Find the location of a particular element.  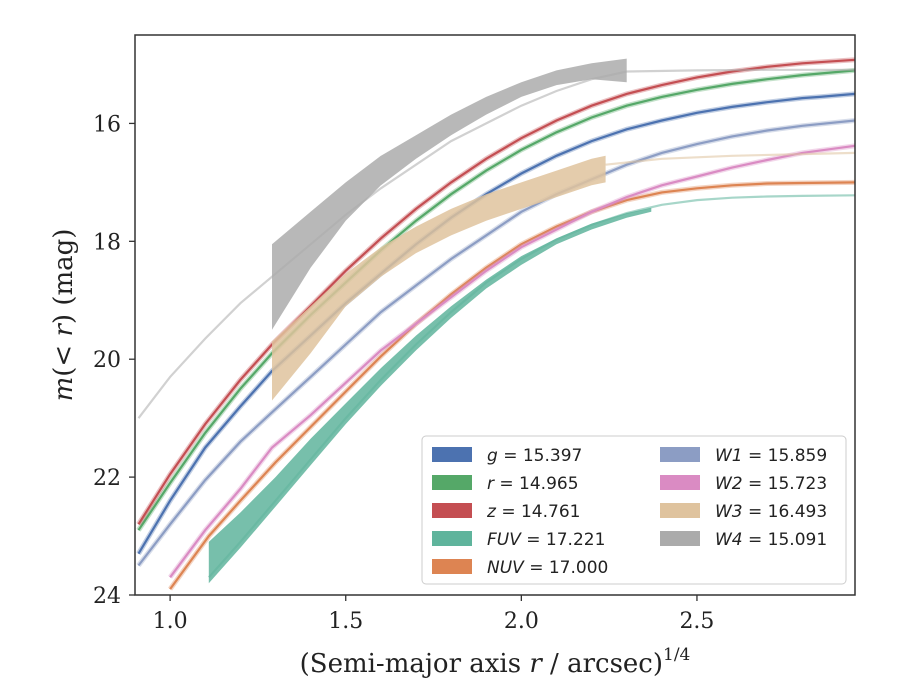

x-axis-label: (Semi-major axis r / arcsec)1/4 is located at coordinates (495, 662).